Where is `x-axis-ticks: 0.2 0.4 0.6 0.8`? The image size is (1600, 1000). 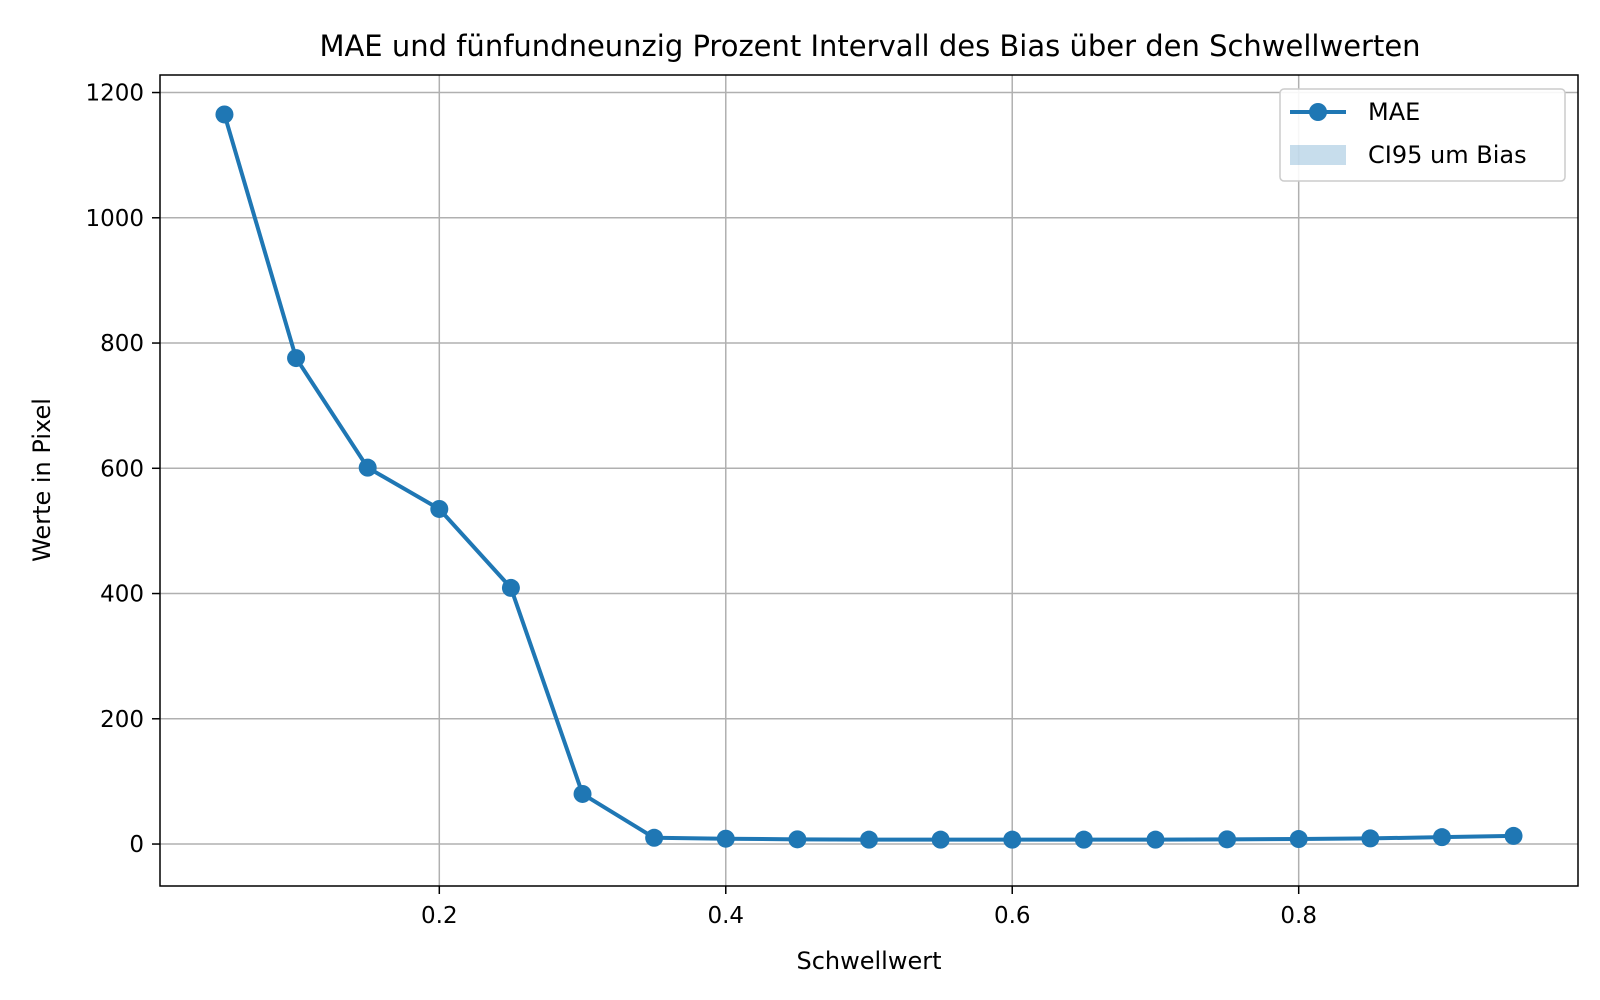 x-axis-ticks: 0.2 0.4 0.6 0.8 is located at coordinates (869, 907).